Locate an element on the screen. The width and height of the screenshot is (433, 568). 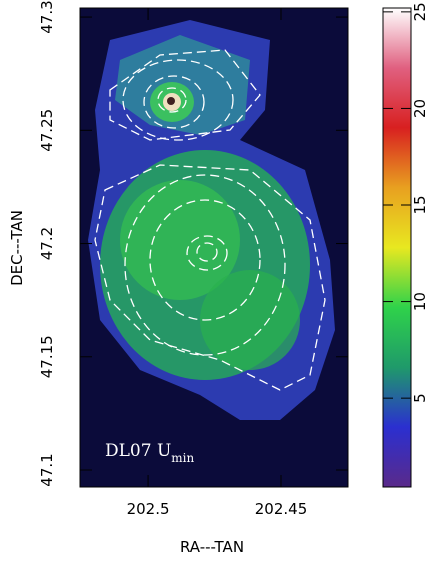
colorbar-tick-label: 5 is located at coordinates (420, 398).